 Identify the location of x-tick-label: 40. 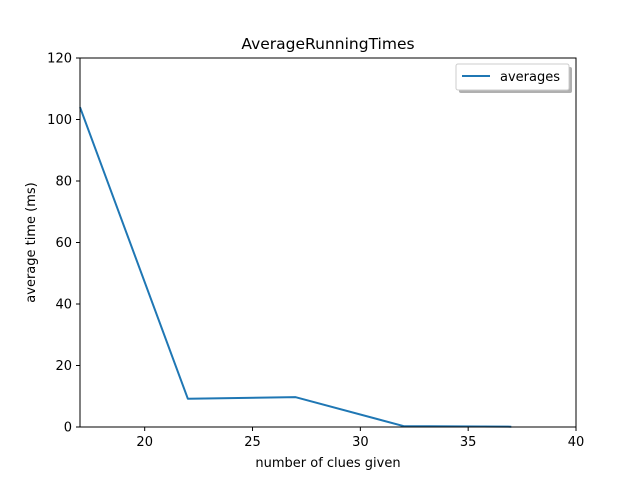
(576, 442).